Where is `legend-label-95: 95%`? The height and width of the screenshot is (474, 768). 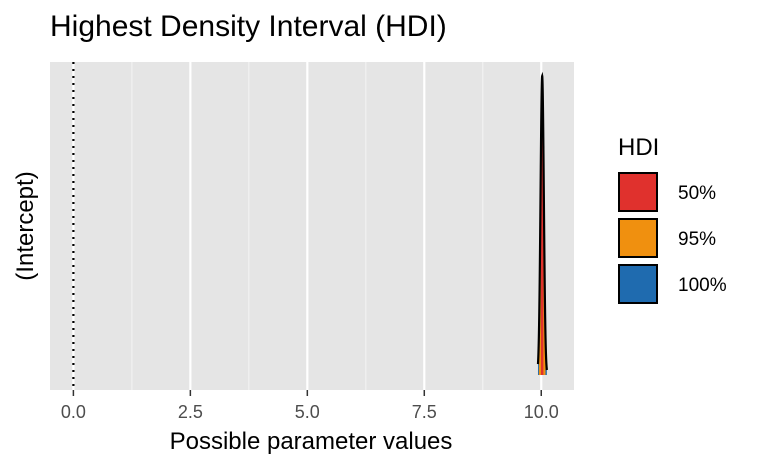
legend-label-95: 95% is located at coordinates (697, 239).